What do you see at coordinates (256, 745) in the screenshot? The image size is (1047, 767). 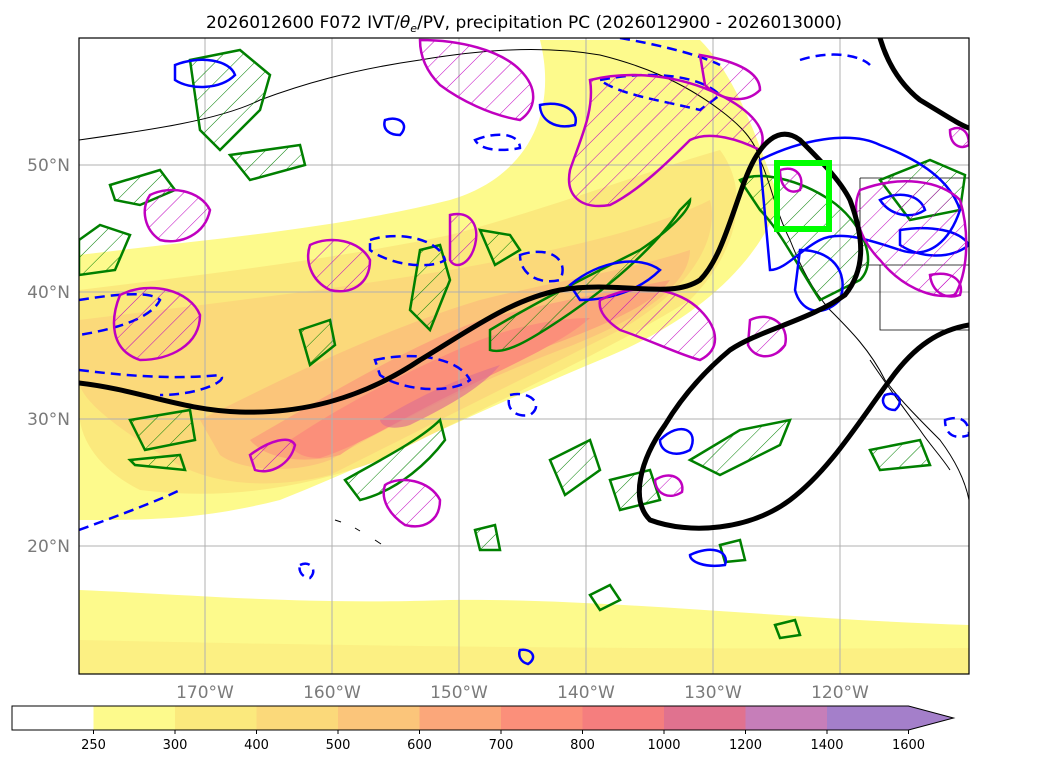 I see `colorbar-tick-label: 400` at bounding box center [256, 745].